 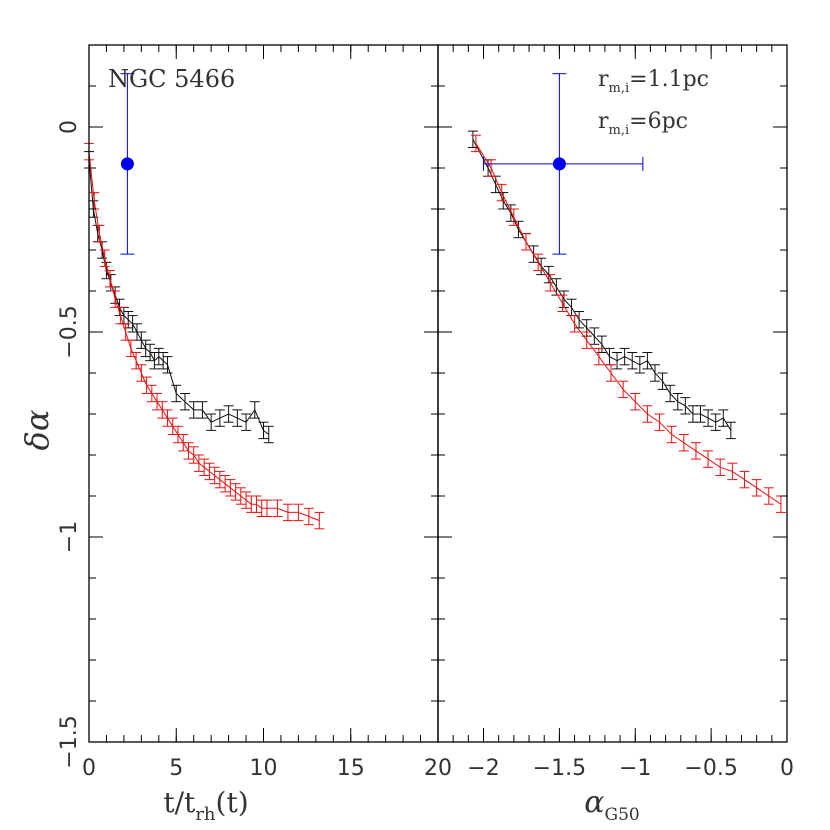 What do you see at coordinates (176, 768) in the screenshot?
I see `x-tick-label: 5` at bounding box center [176, 768].